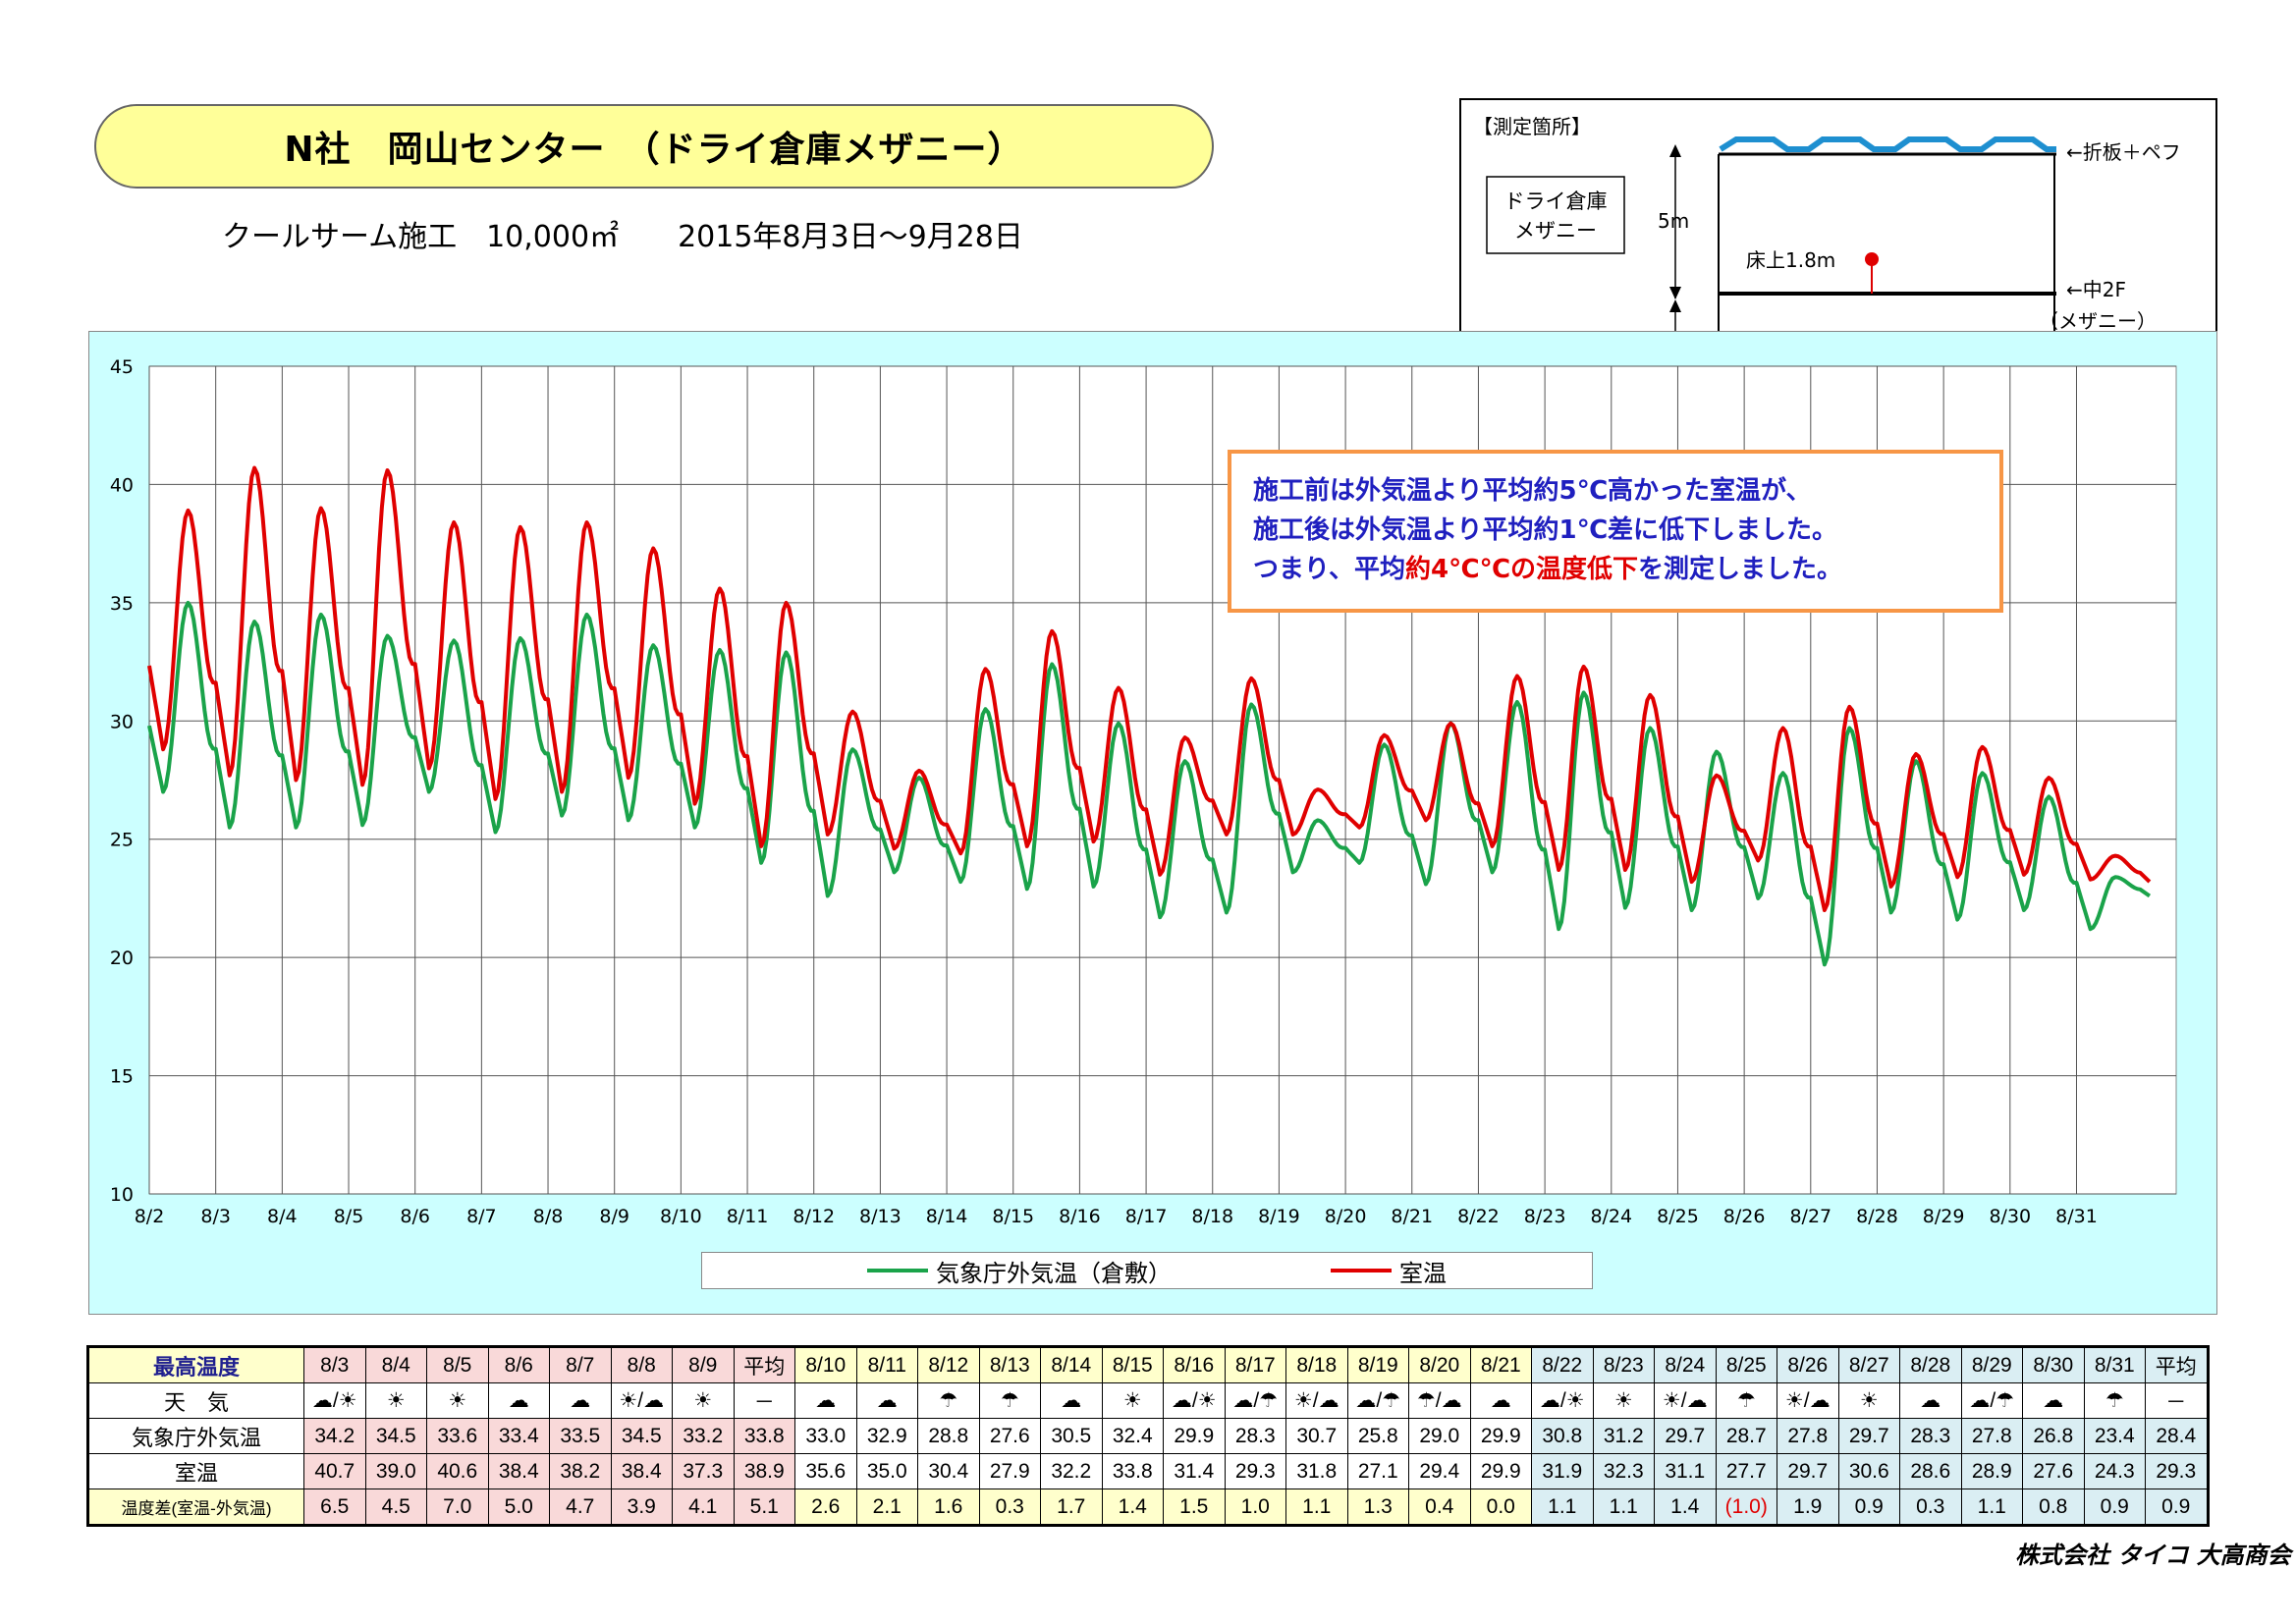  What do you see at coordinates (886, 1436) in the screenshot?
I see `table-cell-outside: 32.9` at bounding box center [886, 1436].